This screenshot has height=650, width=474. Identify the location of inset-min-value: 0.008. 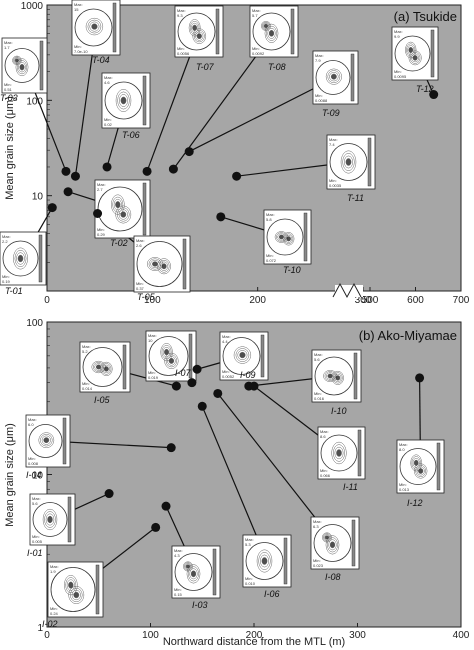
(33, 463).